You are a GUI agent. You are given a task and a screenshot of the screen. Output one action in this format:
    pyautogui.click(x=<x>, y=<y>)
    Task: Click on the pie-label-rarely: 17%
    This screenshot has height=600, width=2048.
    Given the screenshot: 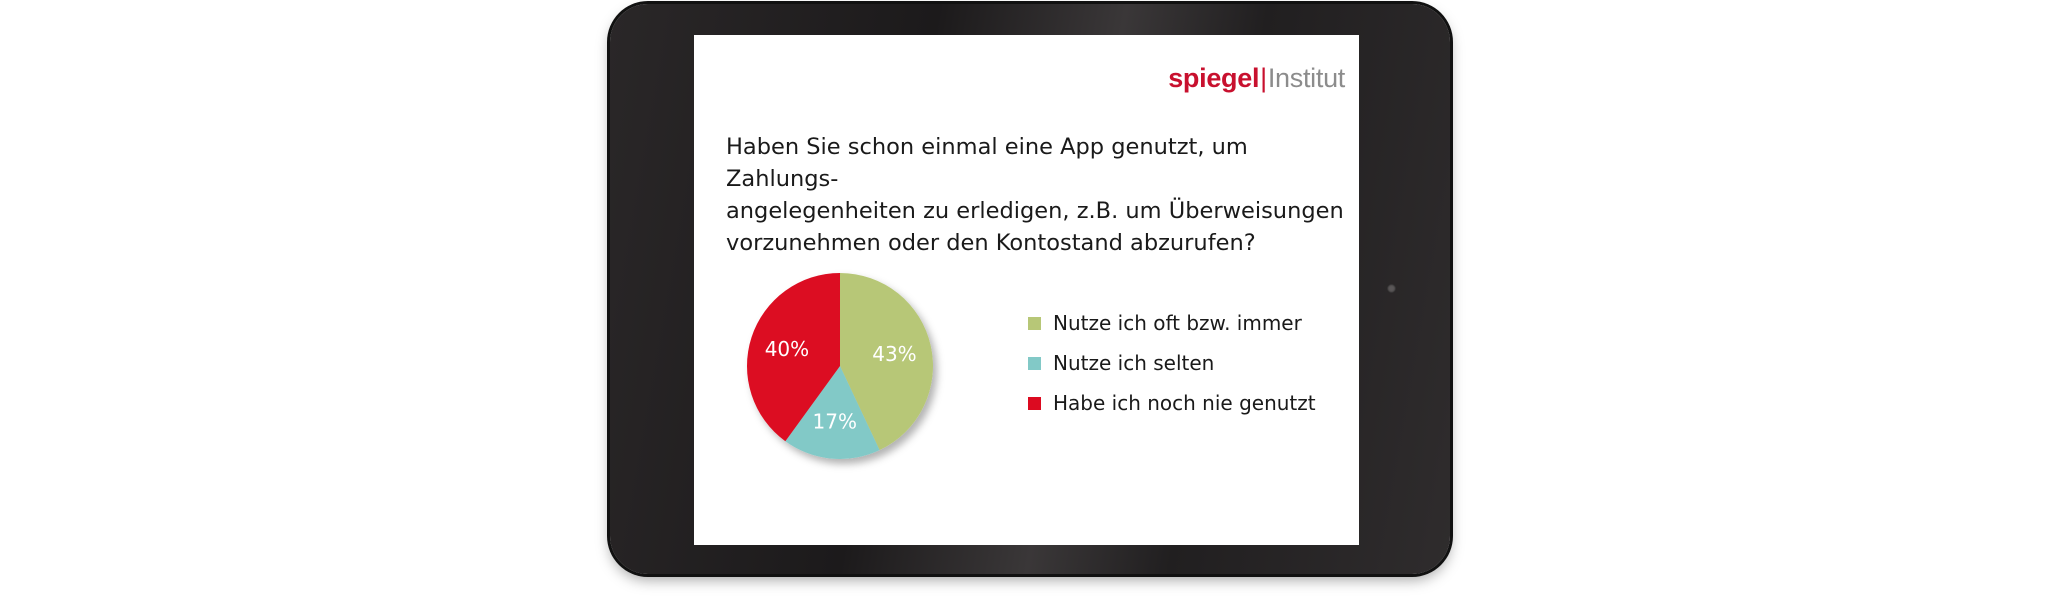 What is the action you would take?
    pyautogui.click(x=835, y=422)
    